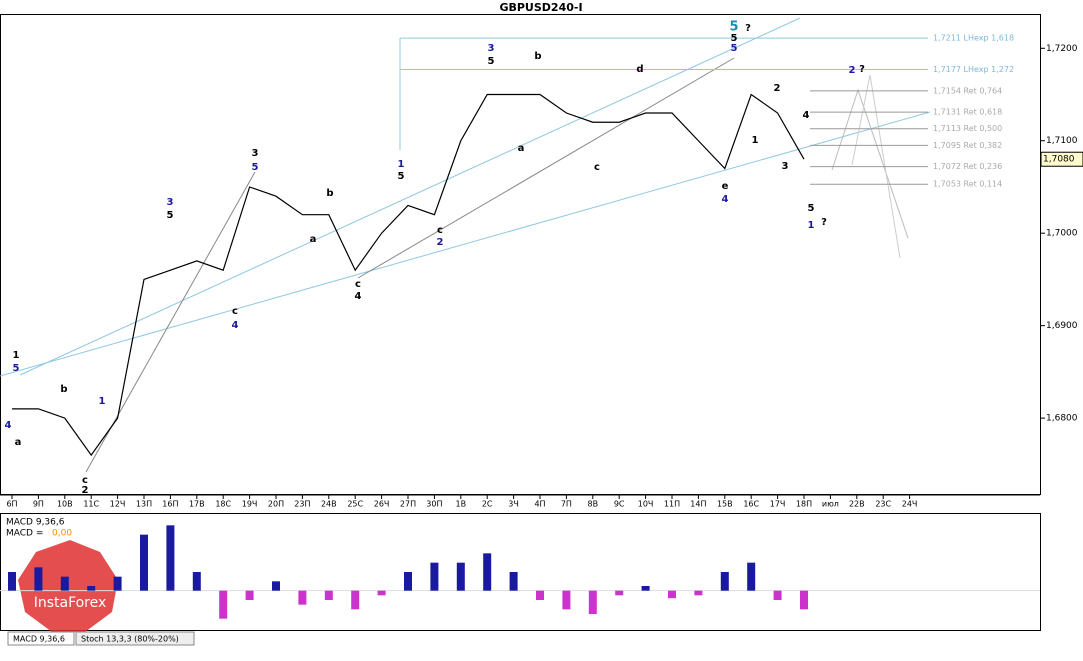 The height and width of the screenshot is (661, 1083). Describe the element at coordinates (1062, 419) in the screenshot. I see `y-tick-label: 1,6800` at that location.